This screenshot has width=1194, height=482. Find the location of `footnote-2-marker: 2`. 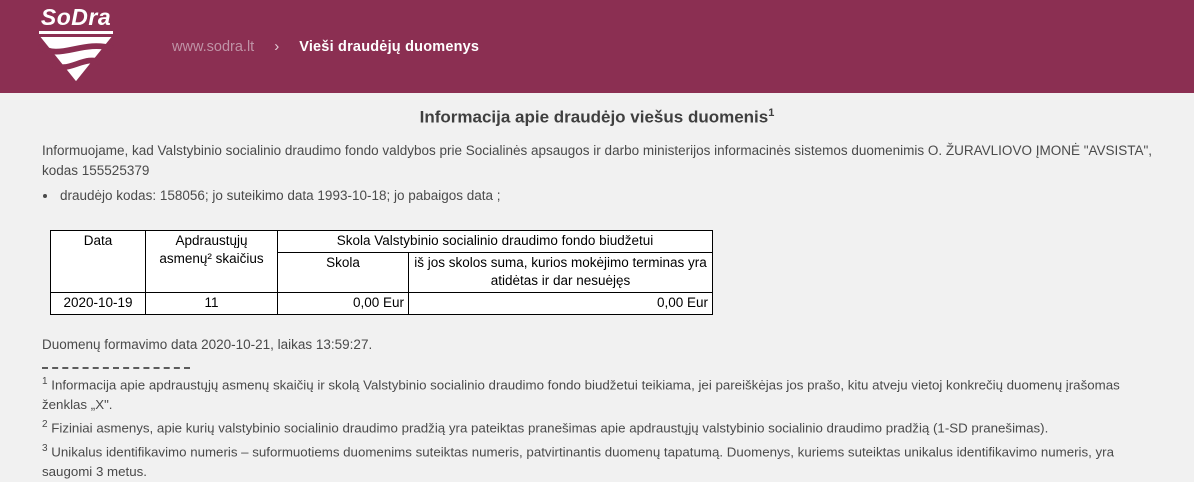

footnote-2-marker: 2 is located at coordinates (45, 425).